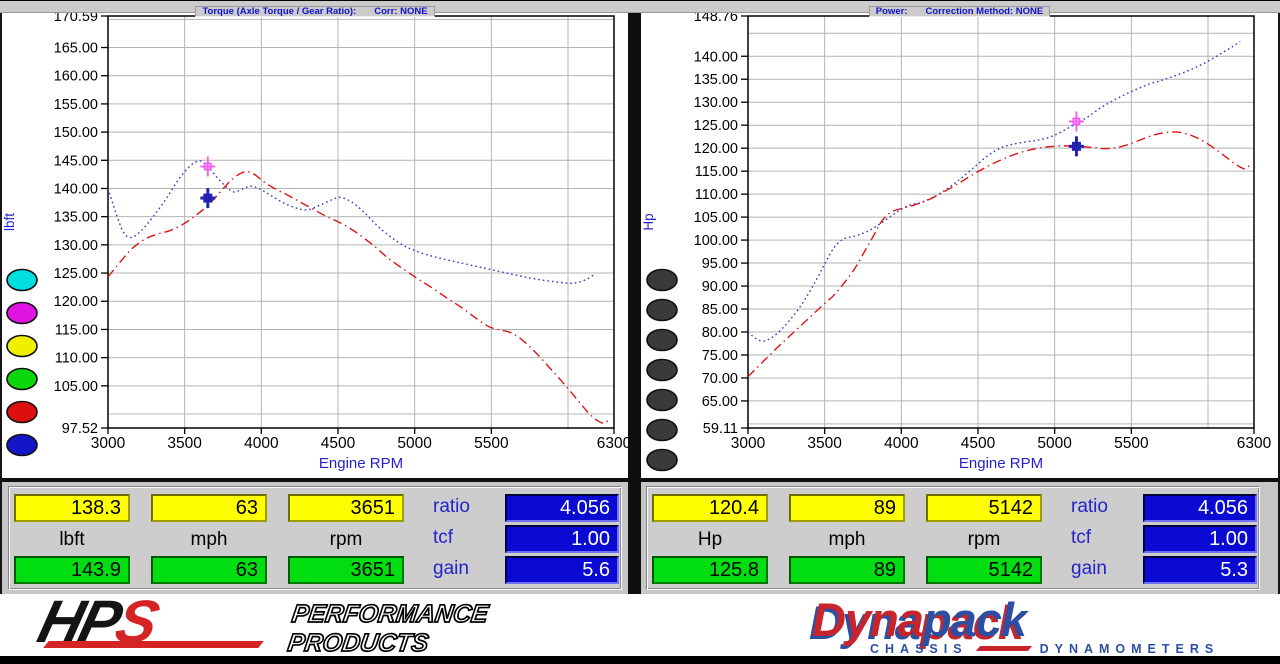 The width and height of the screenshot is (1280, 664). What do you see at coordinates (1200, 570) in the screenshot?
I see `gain-field: 5.3` at bounding box center [1200, 570].